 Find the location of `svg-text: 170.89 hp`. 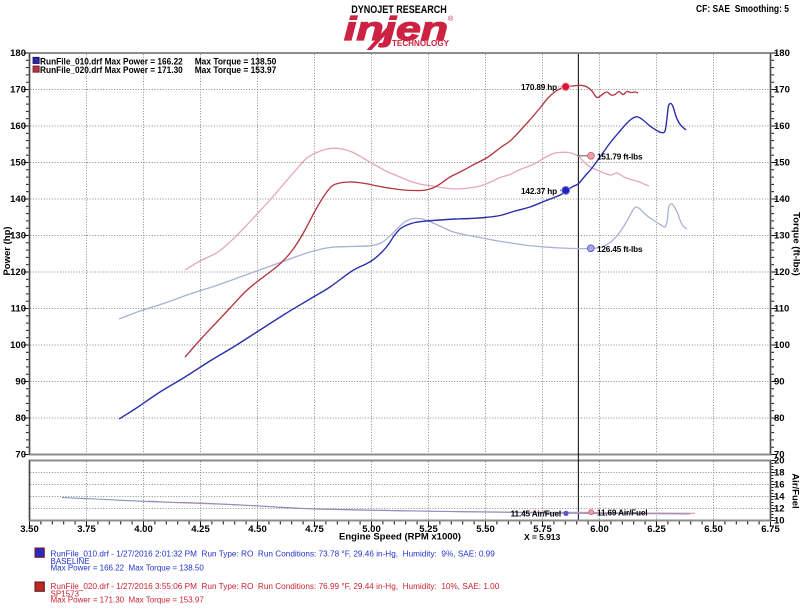

svg-text: 170.89 hp is located at coordinates (539, 87).